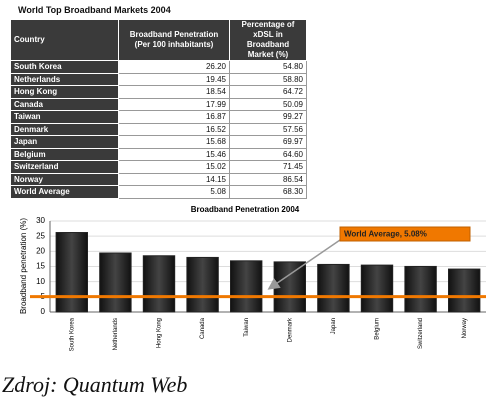 The height and width of the screenshot is (407, 496). What do you see at coordinates (465, 328) in the screenshot?
I see `x-tick-label: Norway` at bounding box center [465, 328].